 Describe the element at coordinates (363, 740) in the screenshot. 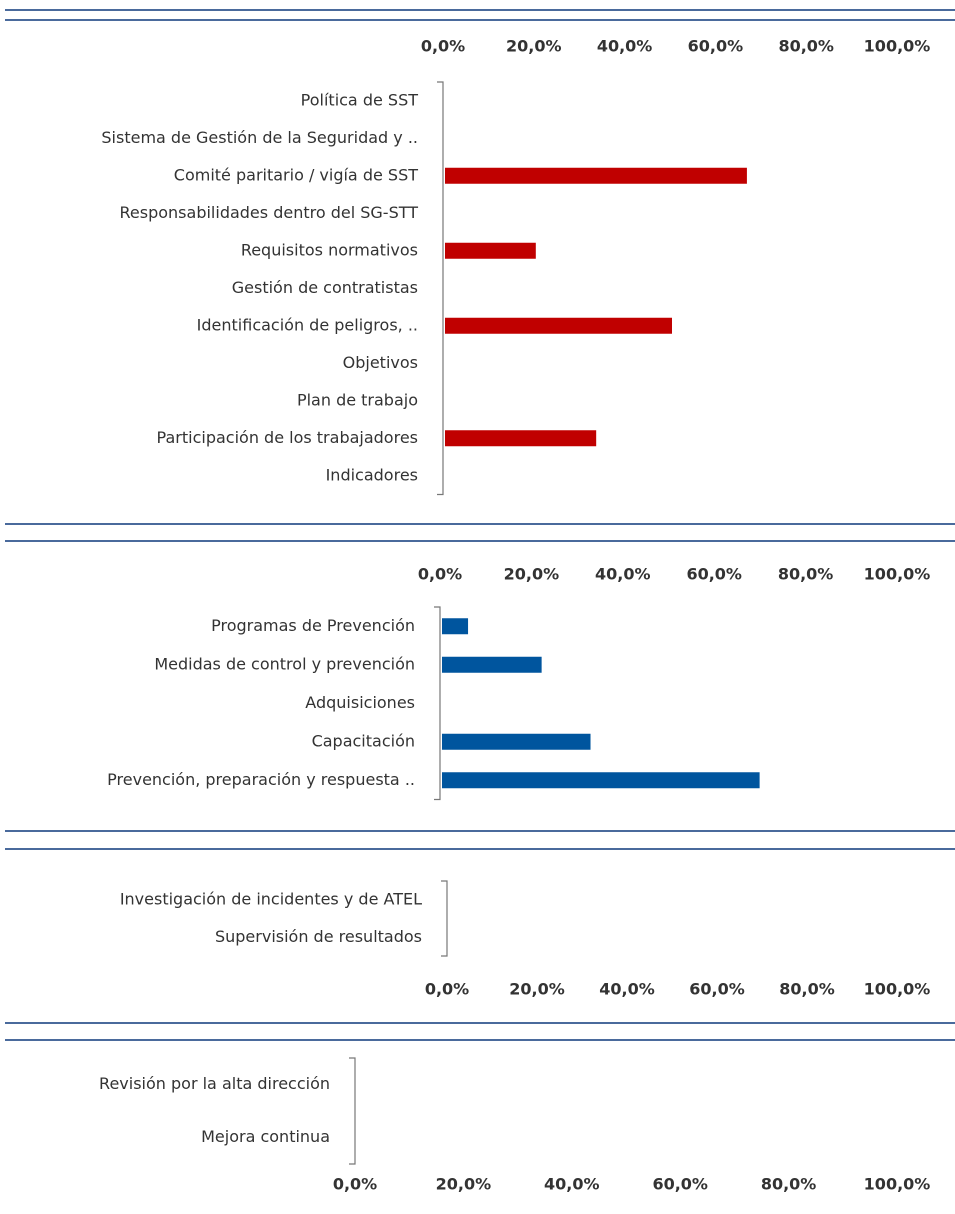

I see `category-label: Capacitación` at that location.